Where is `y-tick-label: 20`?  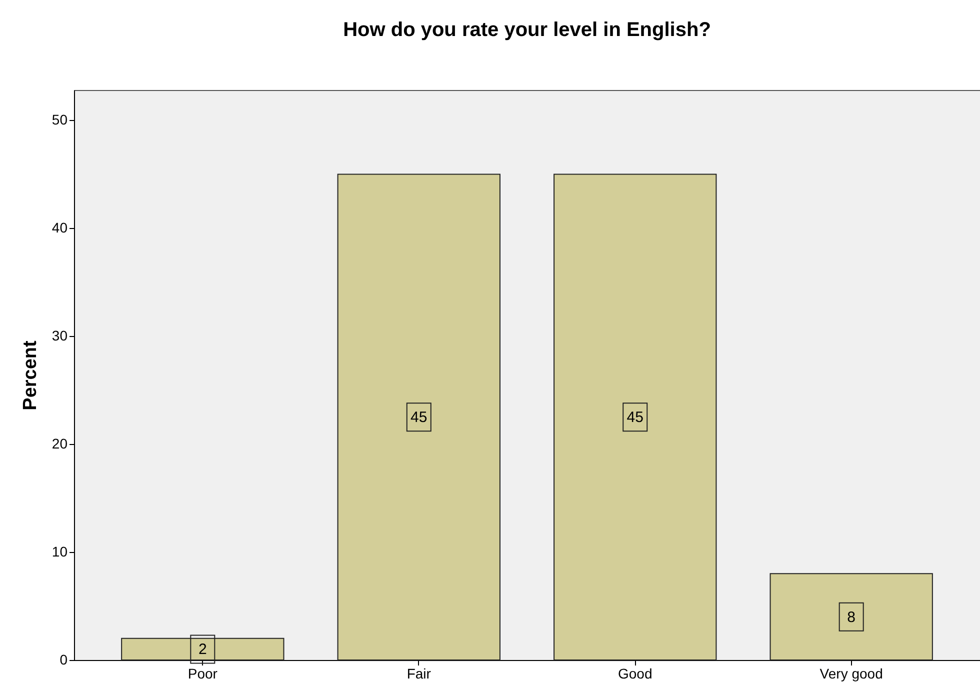
y-tick-label: 20 is located at coordinates (60, 444).